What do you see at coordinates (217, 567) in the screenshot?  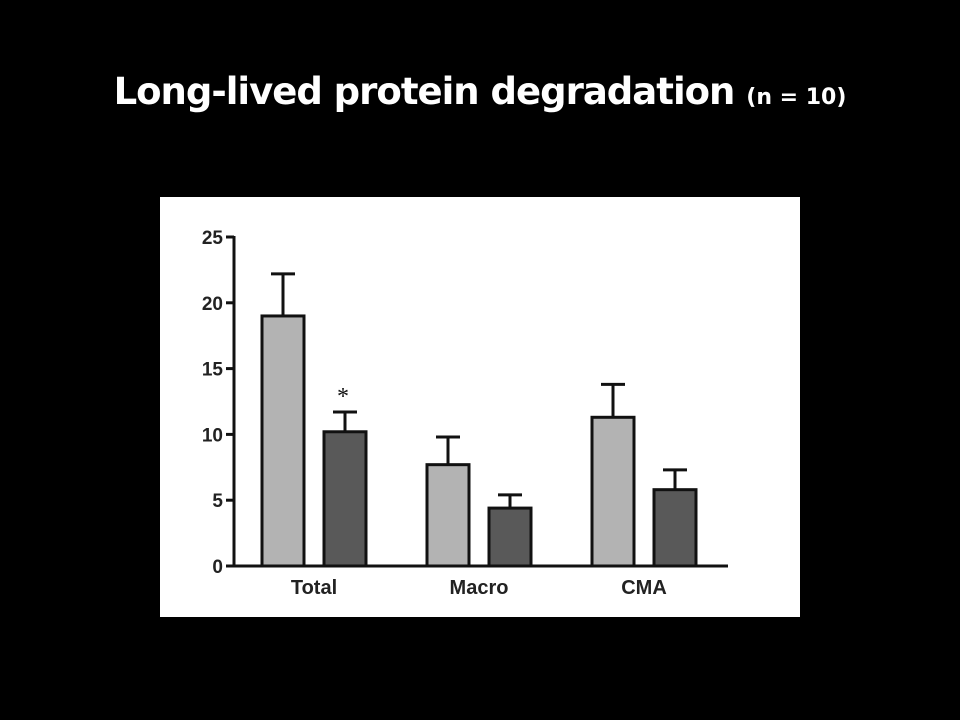 I see `y-tick-label-0: 0` at bounding box center [217, 567].